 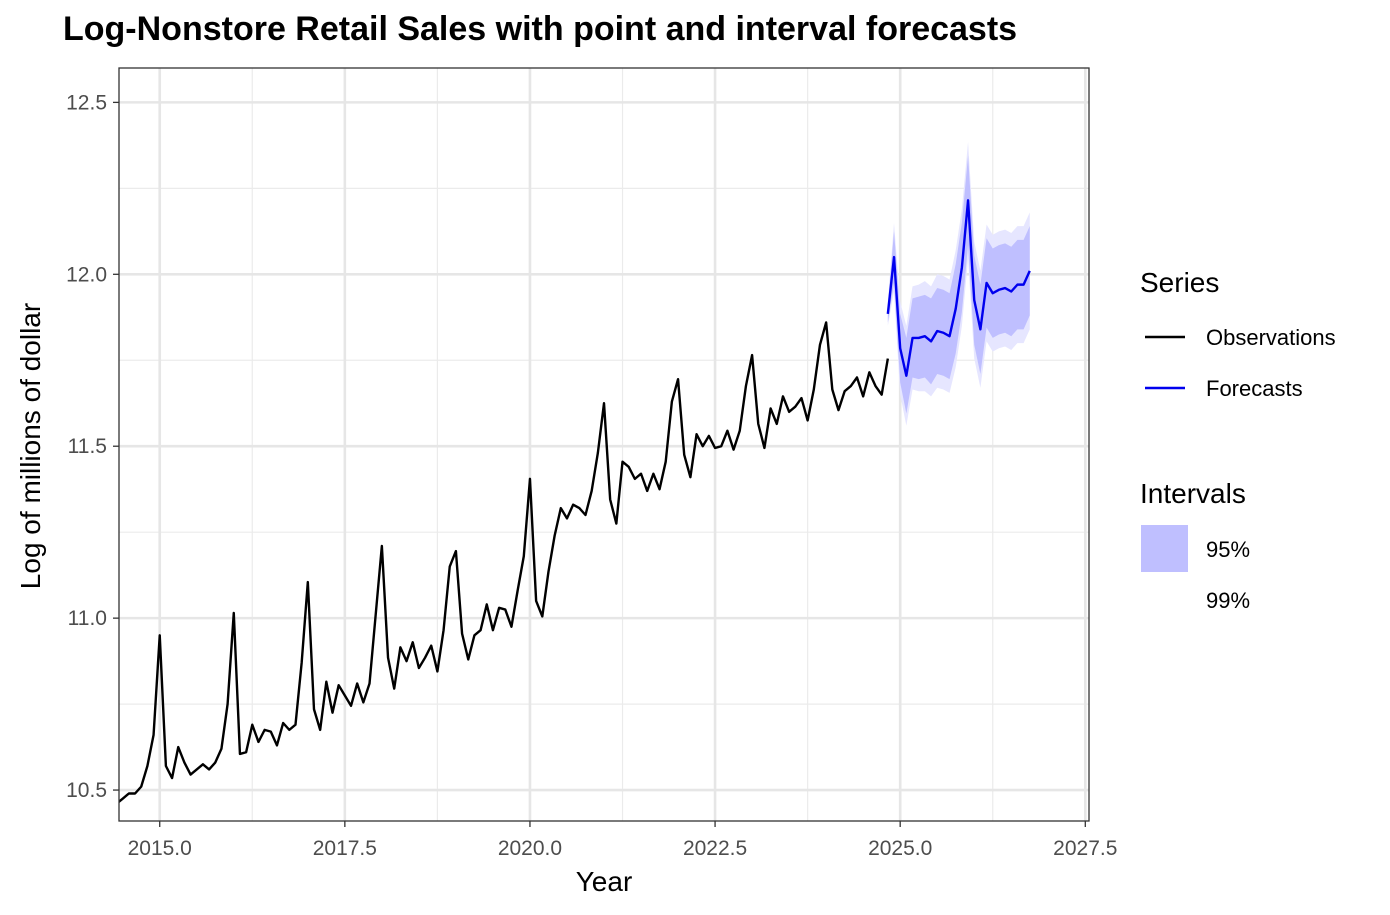 I want to click on x-tick-label: 2027.5, so click(x=1085, y=848).